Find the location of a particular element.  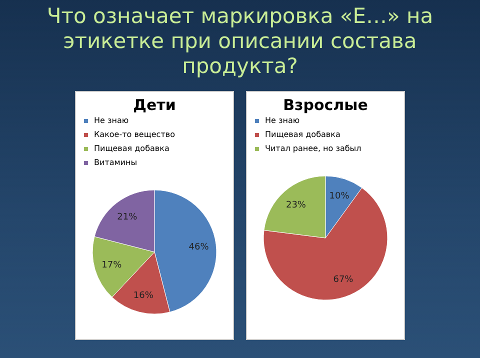

data-label: 17% is located at coordinates (112, 265).